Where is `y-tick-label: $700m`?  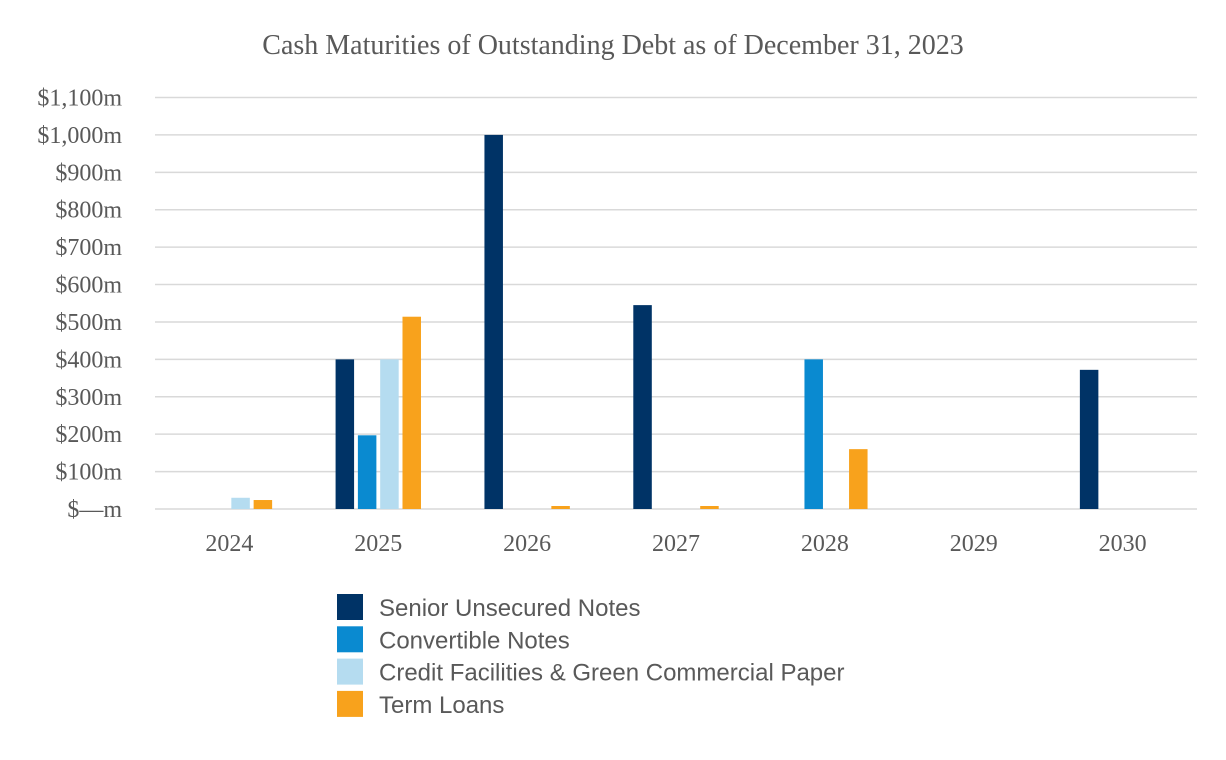
y-tick-label: $700m is located at coordinates (88, 248).